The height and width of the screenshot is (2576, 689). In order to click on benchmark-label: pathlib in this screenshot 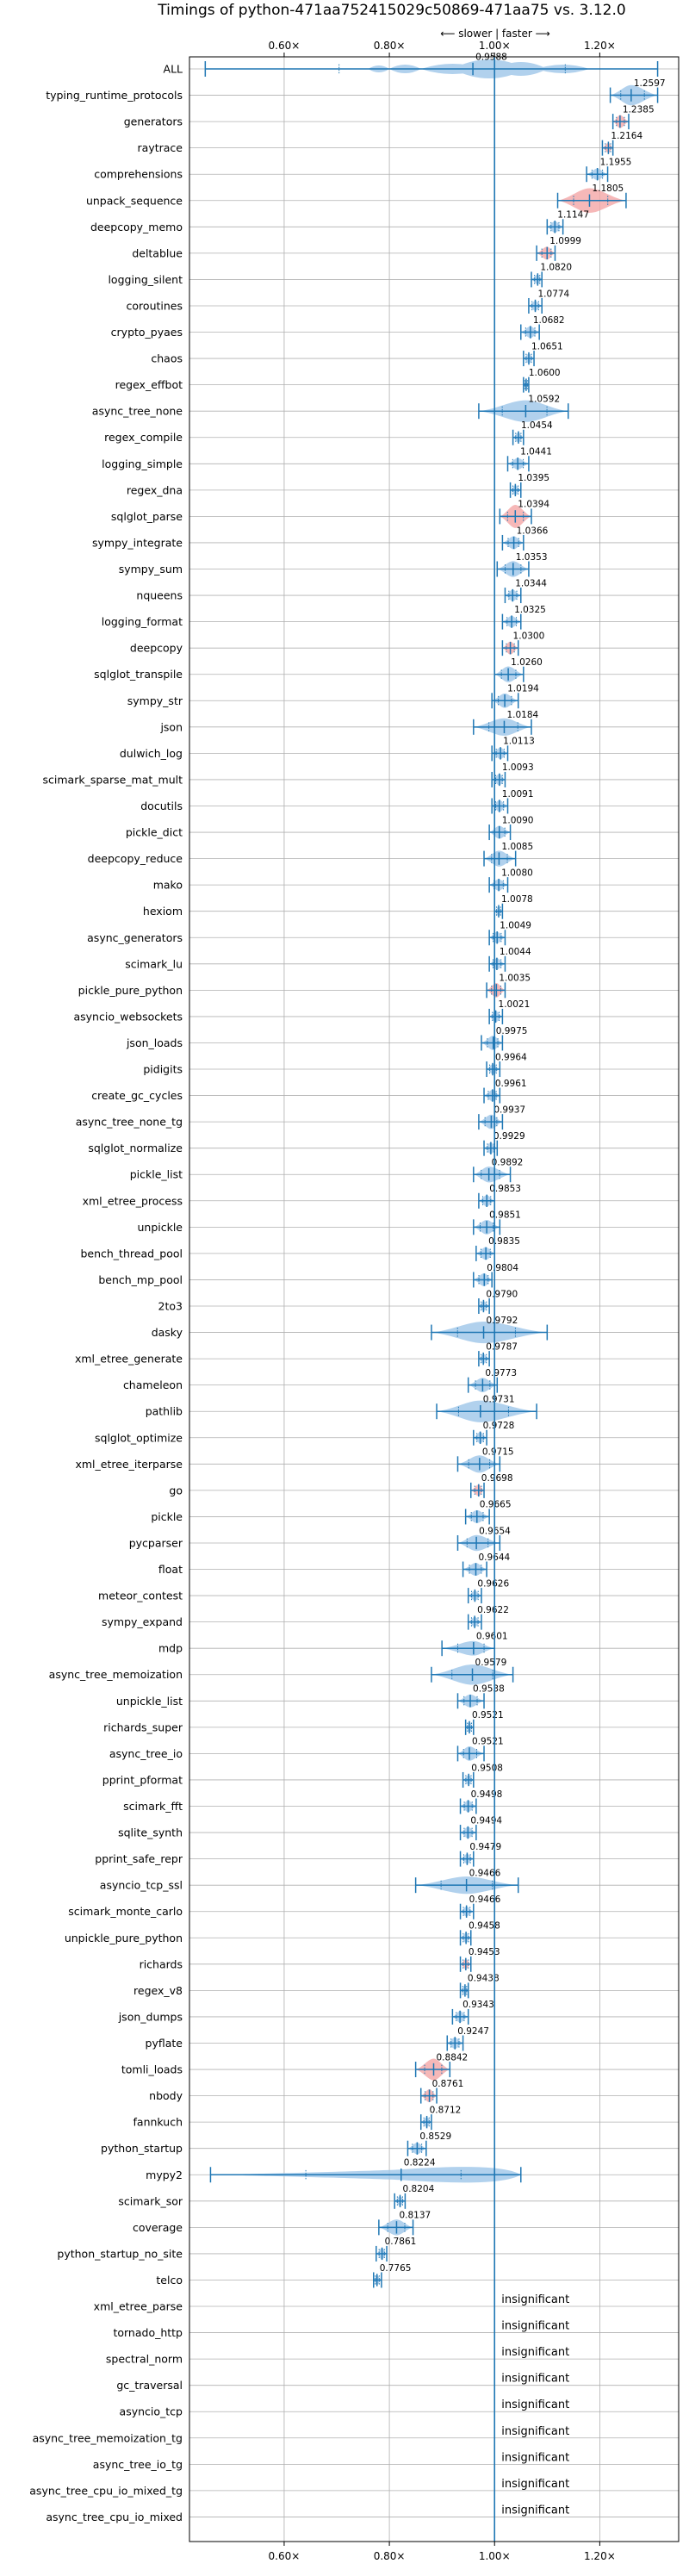, I will do `click(164, 1412)`.